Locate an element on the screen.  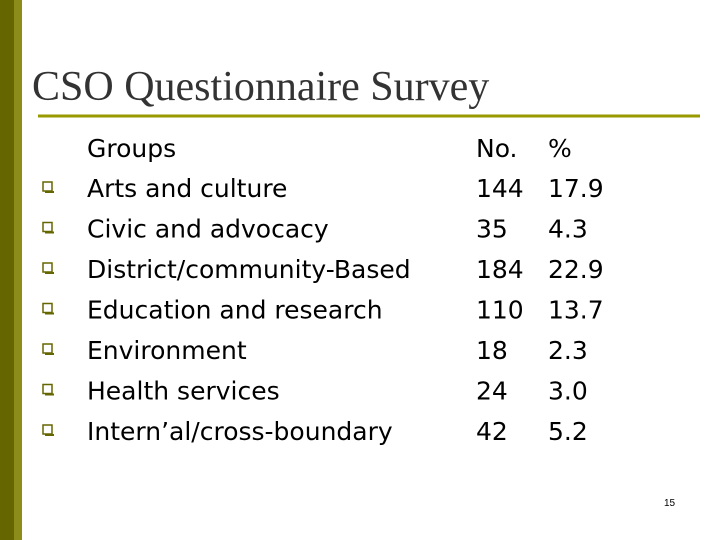
group-cell: Arts and culture is located at coordinates (187, 188).